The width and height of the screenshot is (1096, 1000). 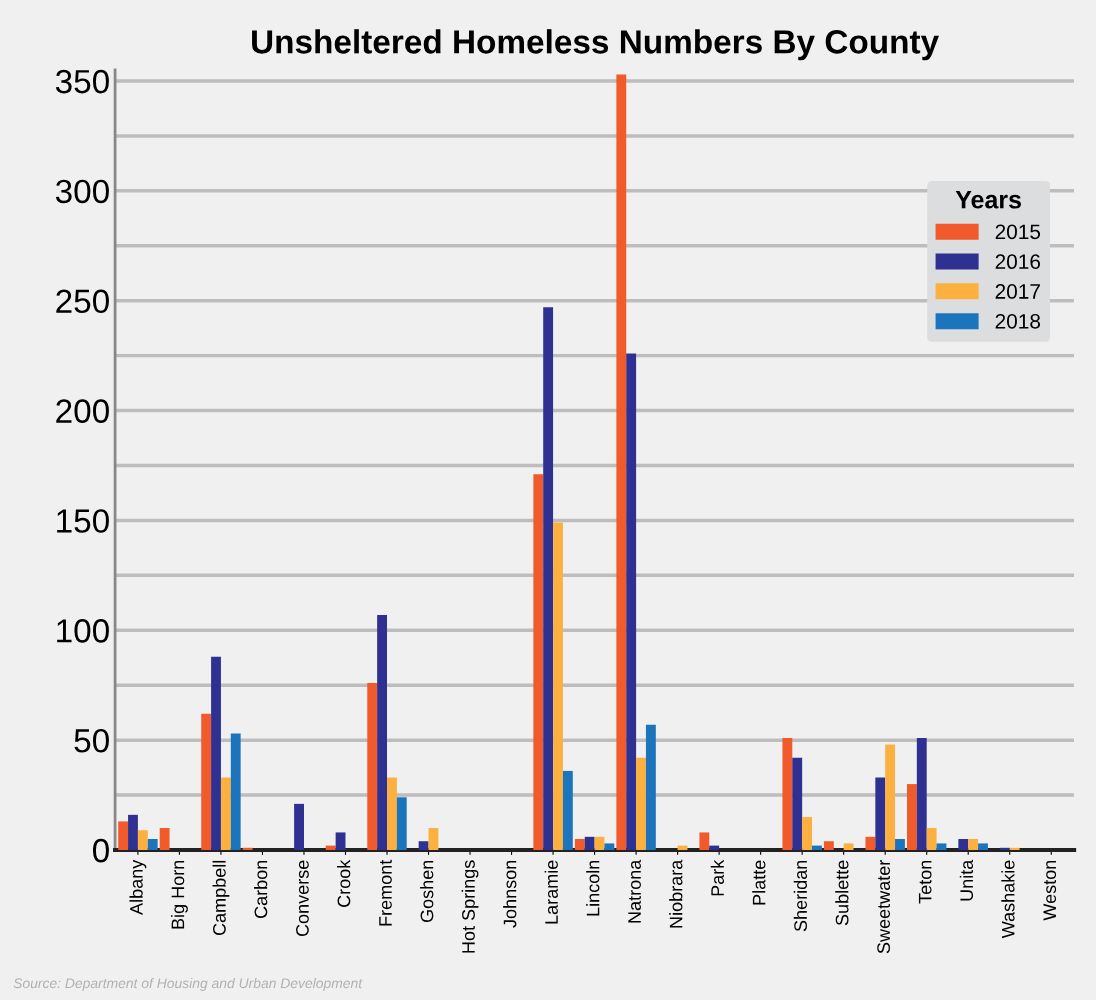 What do you see at coordinates (427, 891) in the screenshot?
I see `x-tick-label: Goshen` at bounding box center [427, 891].